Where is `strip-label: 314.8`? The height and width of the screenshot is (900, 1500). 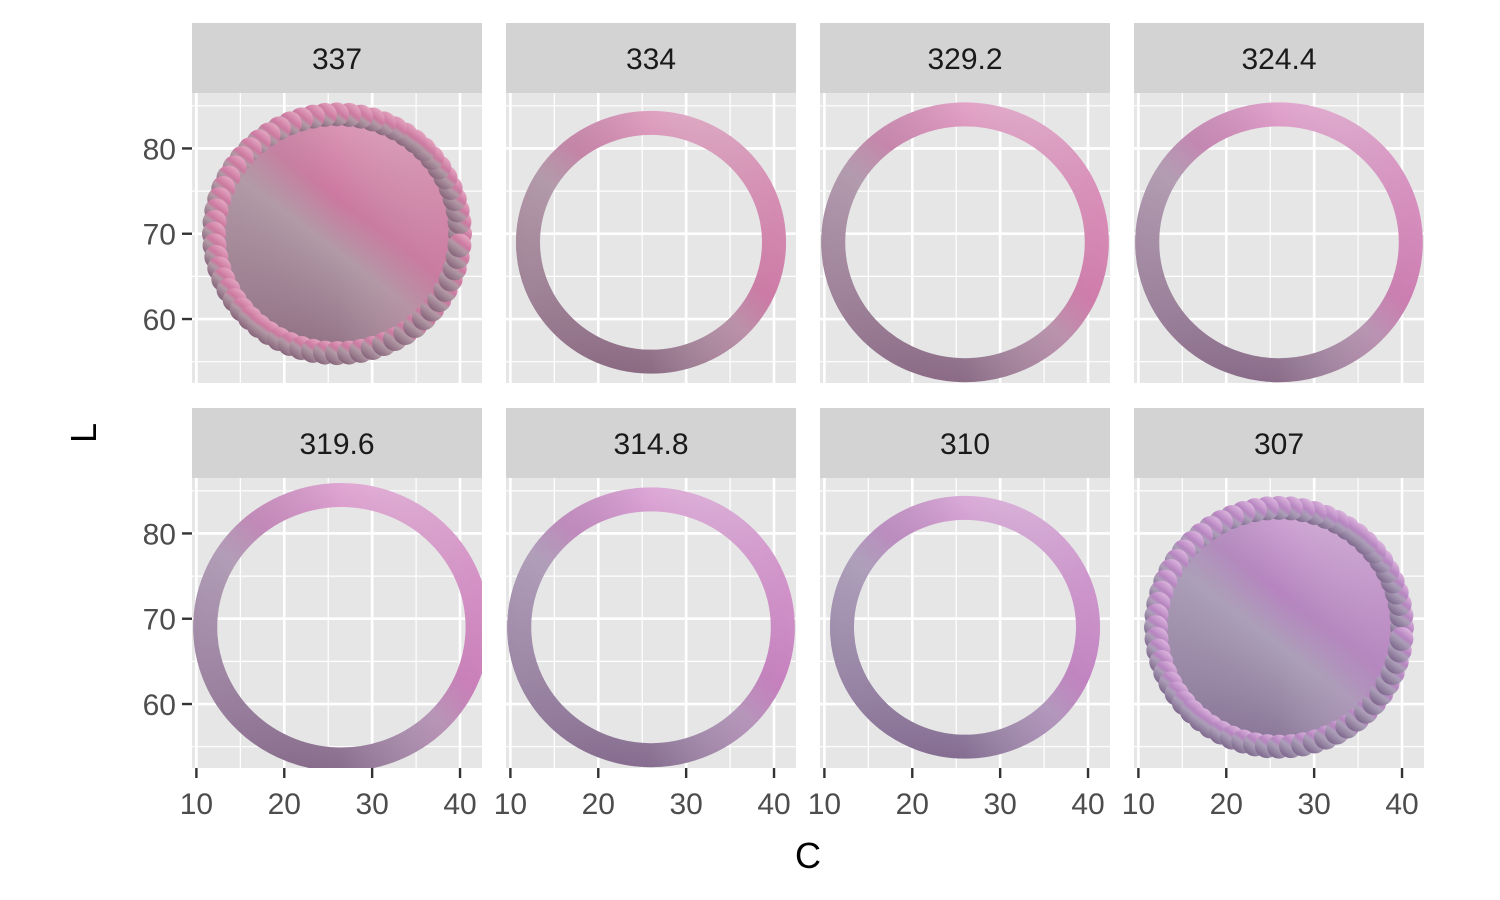 strip-label: 314.8 is located at coordinates (650, 444).